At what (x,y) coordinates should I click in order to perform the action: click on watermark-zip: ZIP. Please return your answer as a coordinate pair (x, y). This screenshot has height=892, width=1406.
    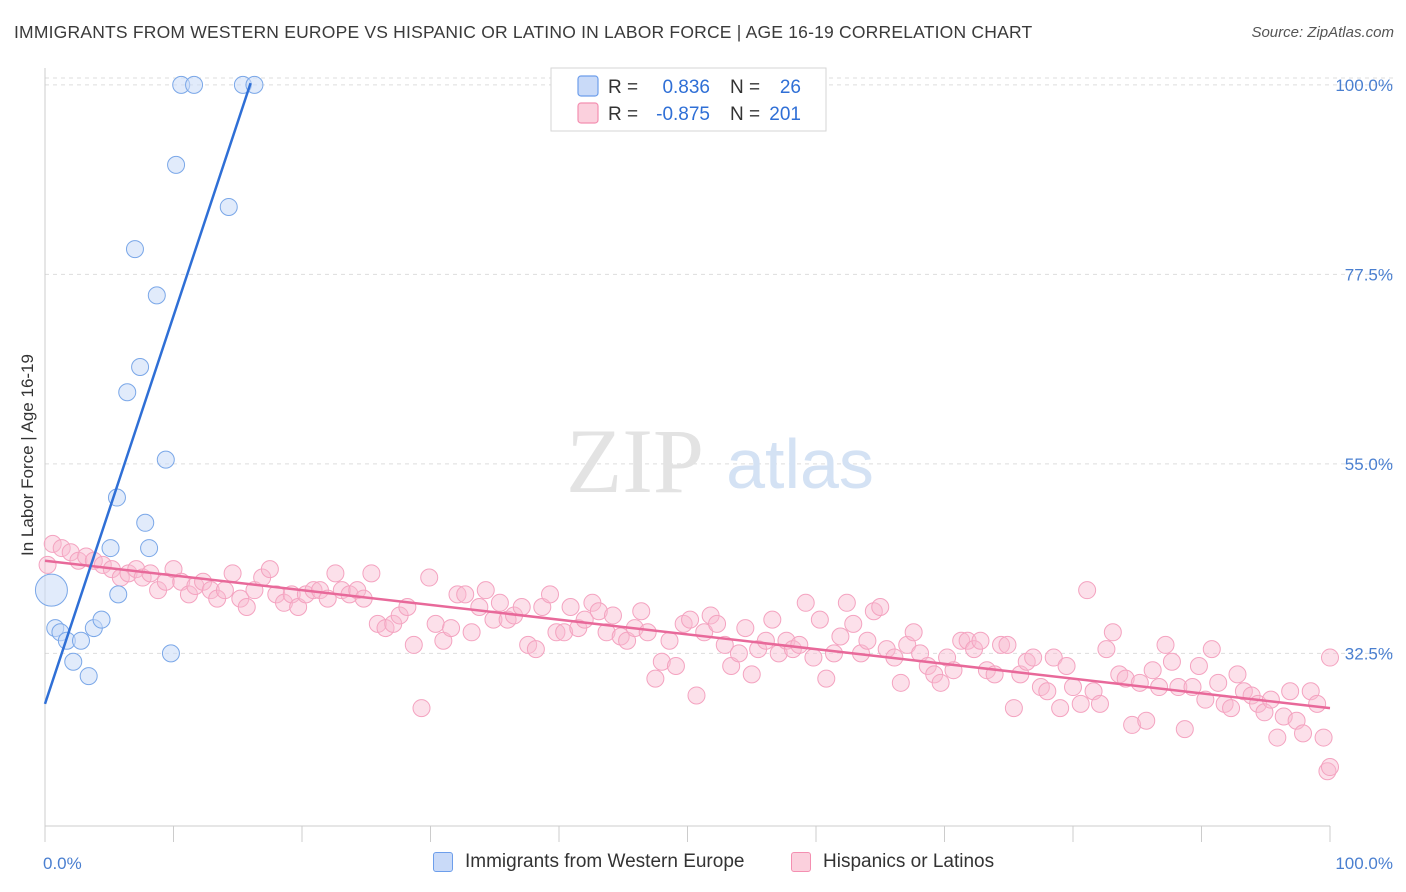
    Looking at the image, I should click on (635, 461).